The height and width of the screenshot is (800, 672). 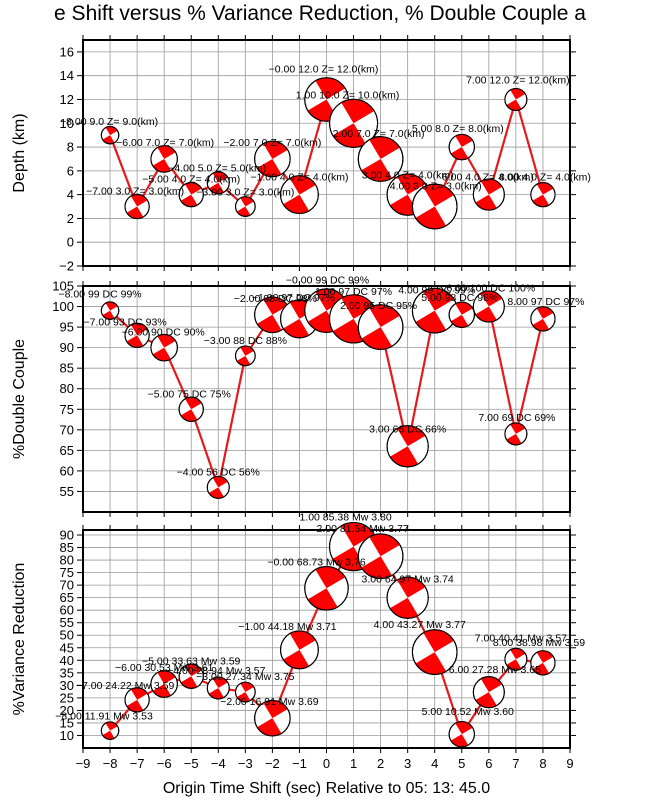 What do you see at coordinates (137, 763) in the screenshot?
I see `x-tick-label: −7` at bounding box center [137, 763].